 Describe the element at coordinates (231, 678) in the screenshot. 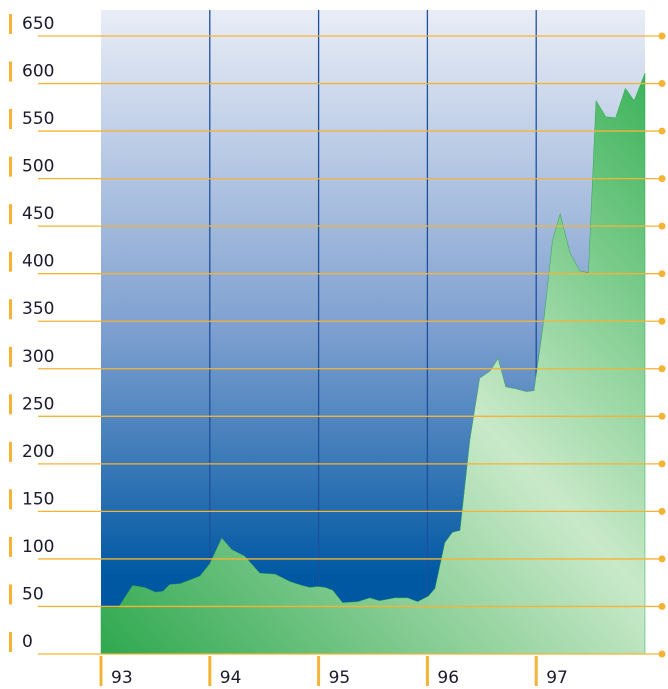

I see `x-tick-label: 94` at that location.